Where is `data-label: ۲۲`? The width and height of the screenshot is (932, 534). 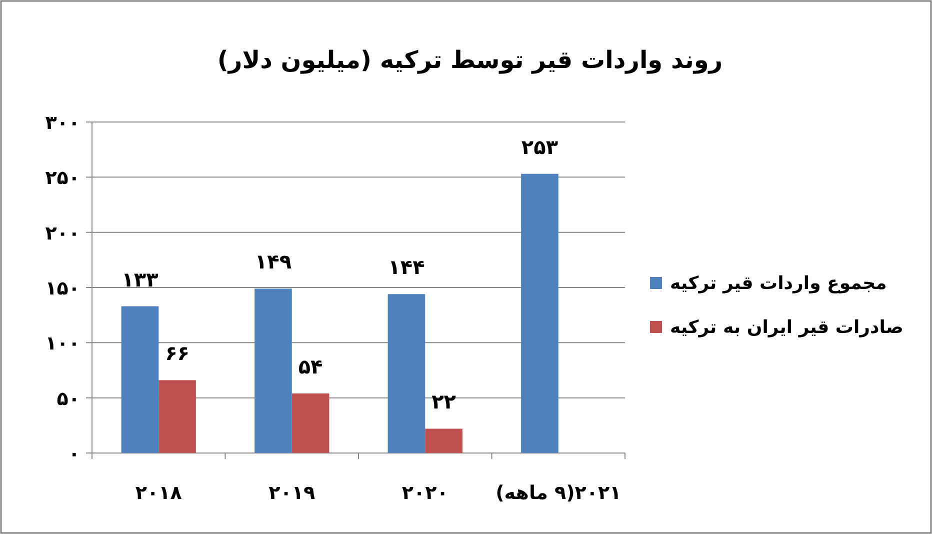 data-label: ۲۲ is located at coordinates (444, 402).